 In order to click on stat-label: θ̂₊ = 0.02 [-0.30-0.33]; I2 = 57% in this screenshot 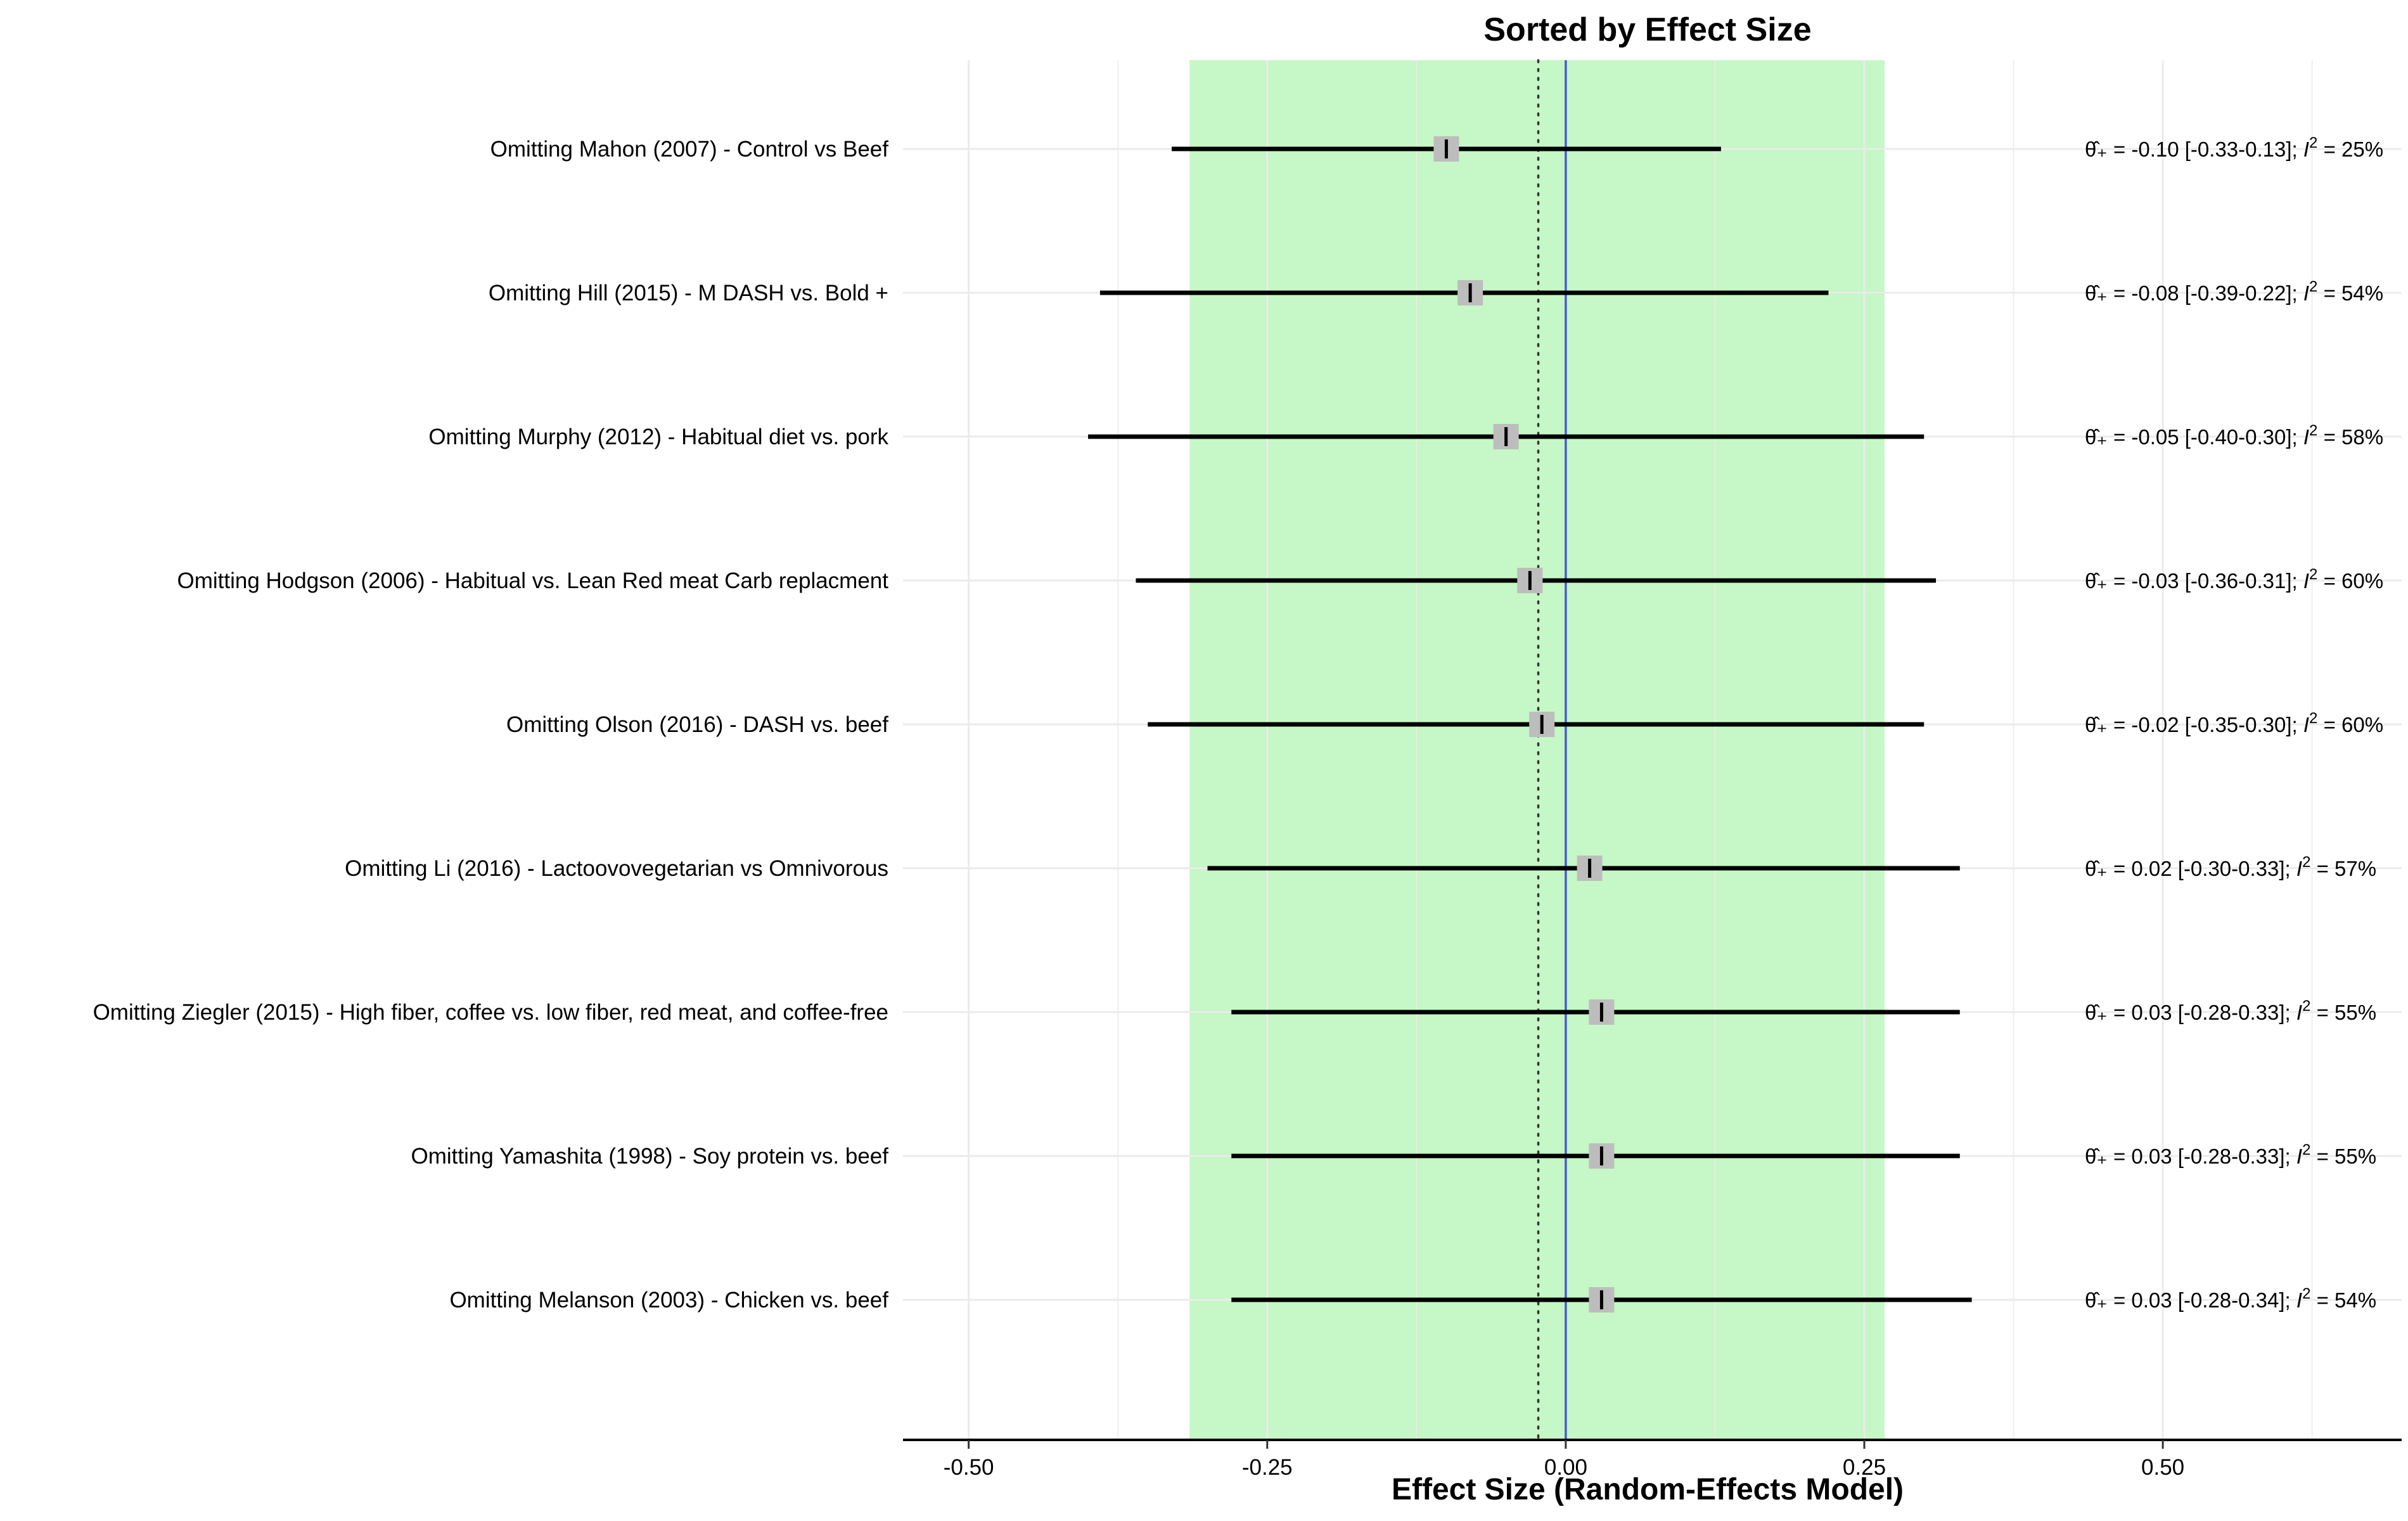, I will do `click(2230, 867)`.